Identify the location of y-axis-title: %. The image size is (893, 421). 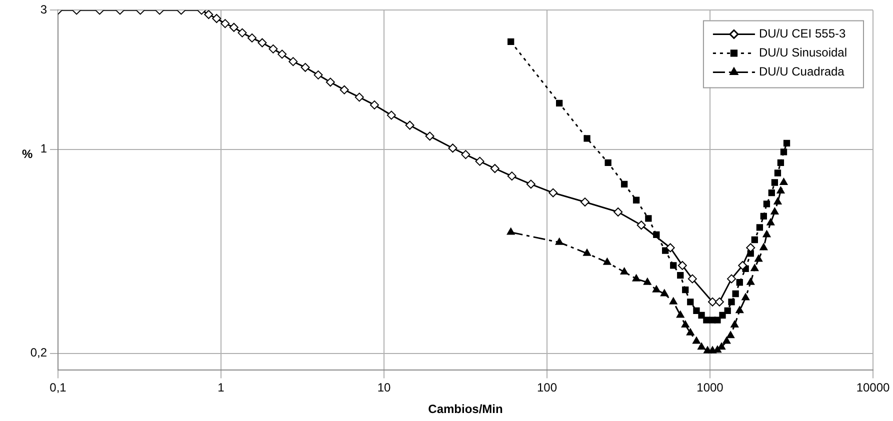
(27, 154).